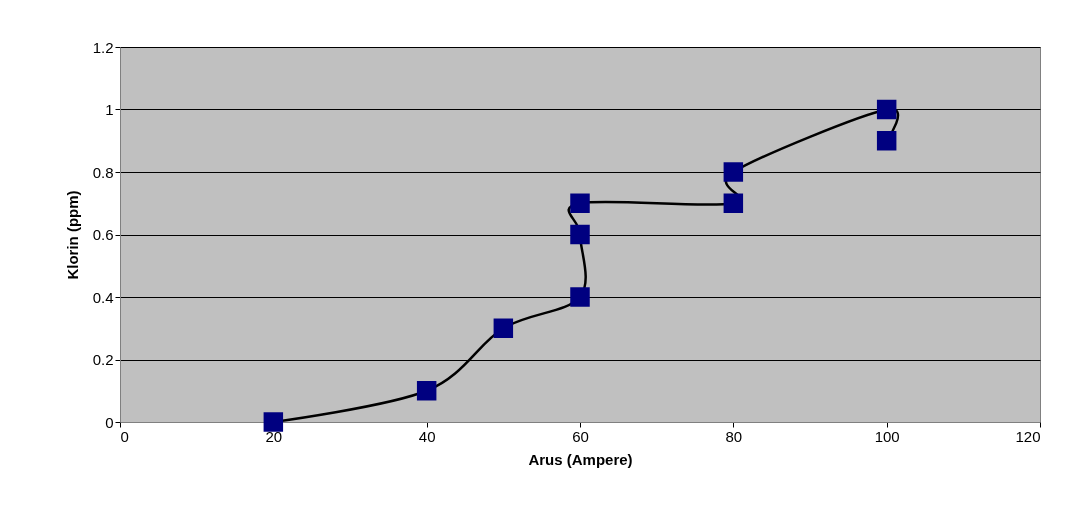 Image resolution: width=1073 pixels, height=530 pixels. What do you see at coordinates (103, 172) in the screenshot?
I see `y-tick-label: 0.8` at bounding box center [103, 172].